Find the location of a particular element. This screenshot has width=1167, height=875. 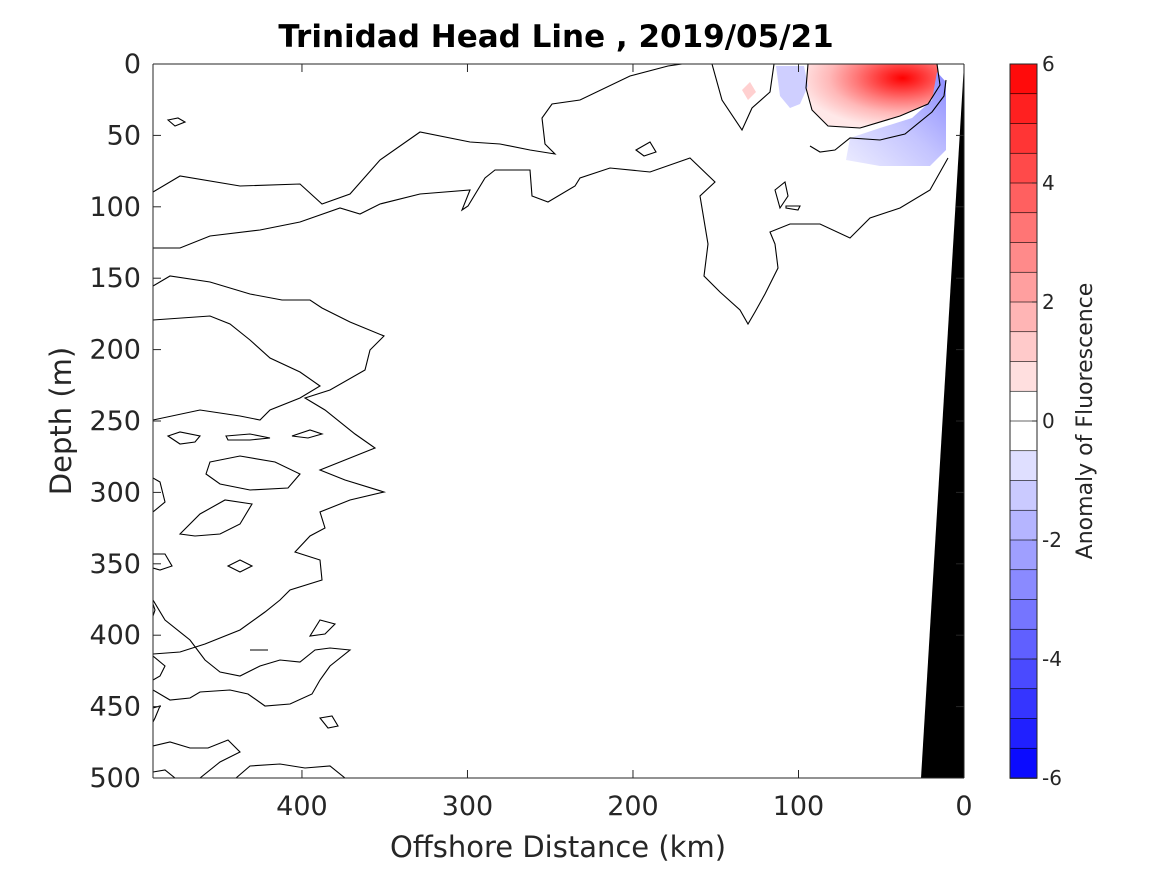

y-tick-label: 500 is located at coordinates (115, 778).